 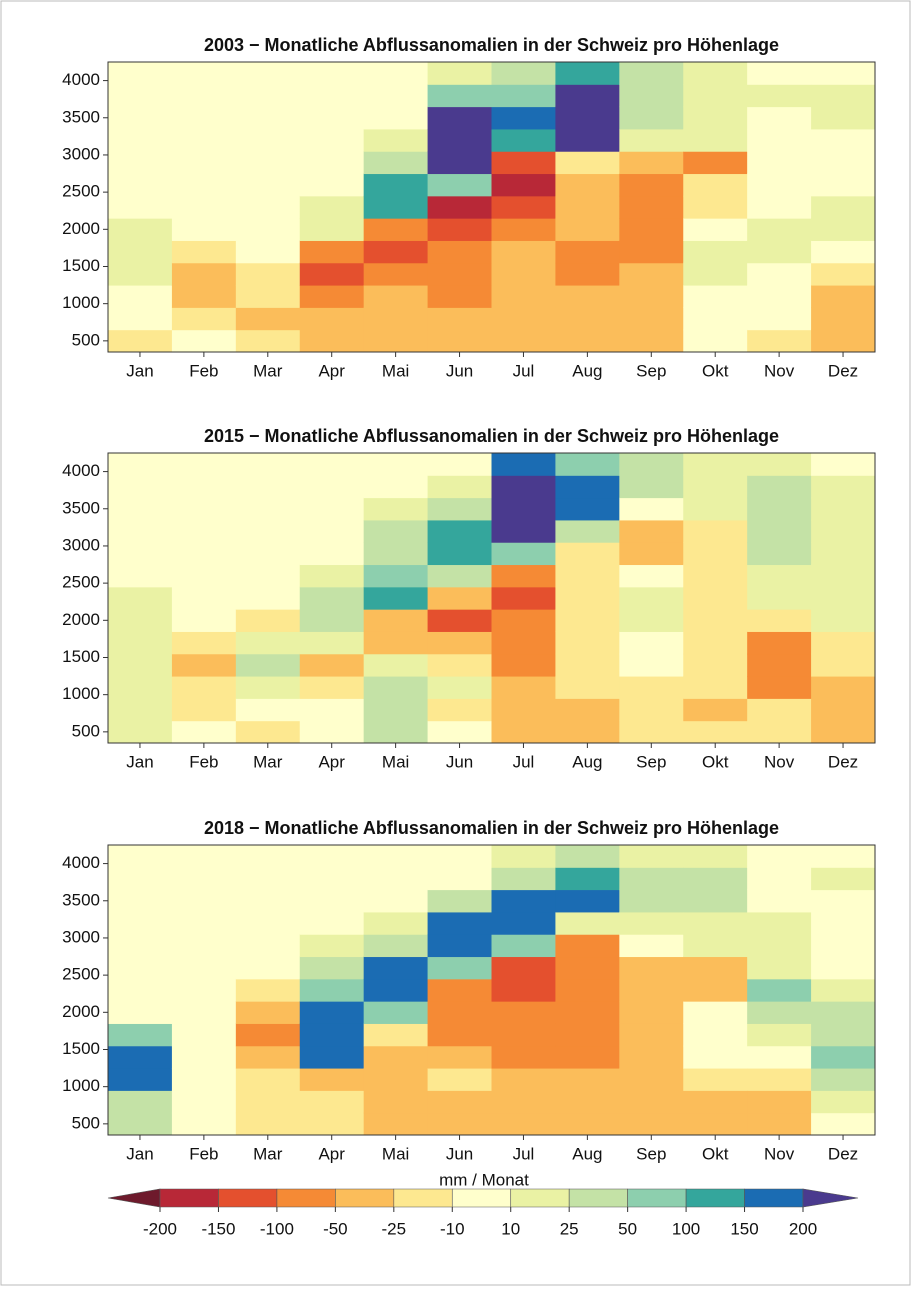 What do you see at coordinates (587, 370) in the screenshot?
I see `x-tick-label: Aug` at bounding box center [587, 370].